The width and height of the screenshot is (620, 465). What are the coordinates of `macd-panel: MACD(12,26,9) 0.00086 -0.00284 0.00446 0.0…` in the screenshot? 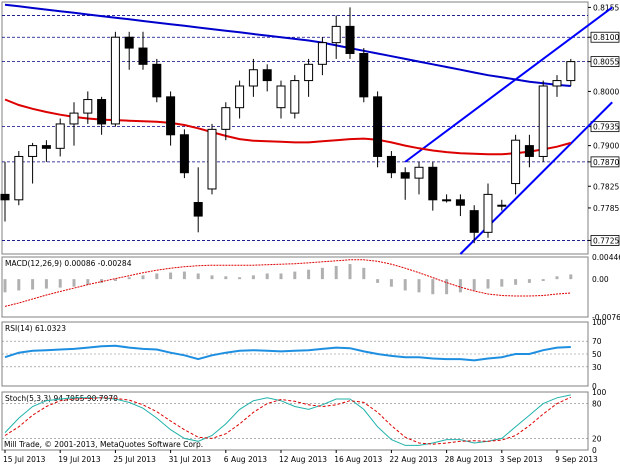 It's located at (310, 287).